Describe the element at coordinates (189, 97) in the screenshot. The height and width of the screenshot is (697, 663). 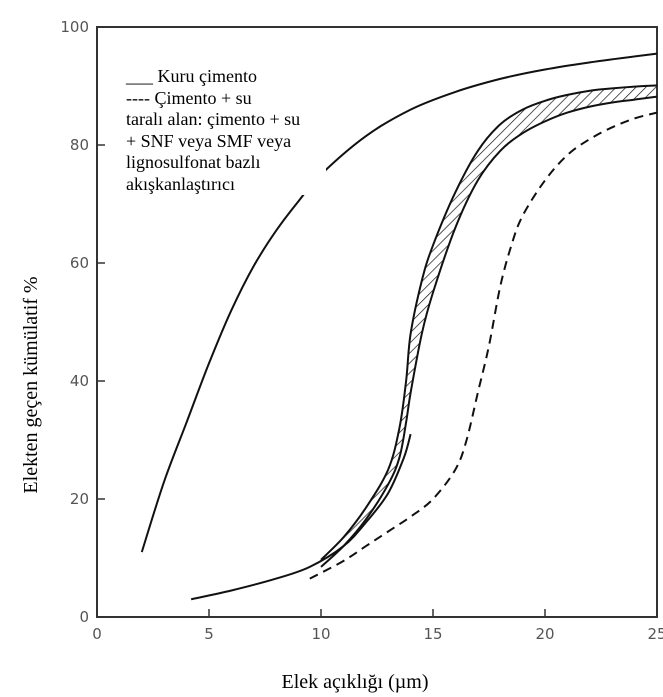
I see `legend-line-cement-water: ---- Çimento + su` at that location.